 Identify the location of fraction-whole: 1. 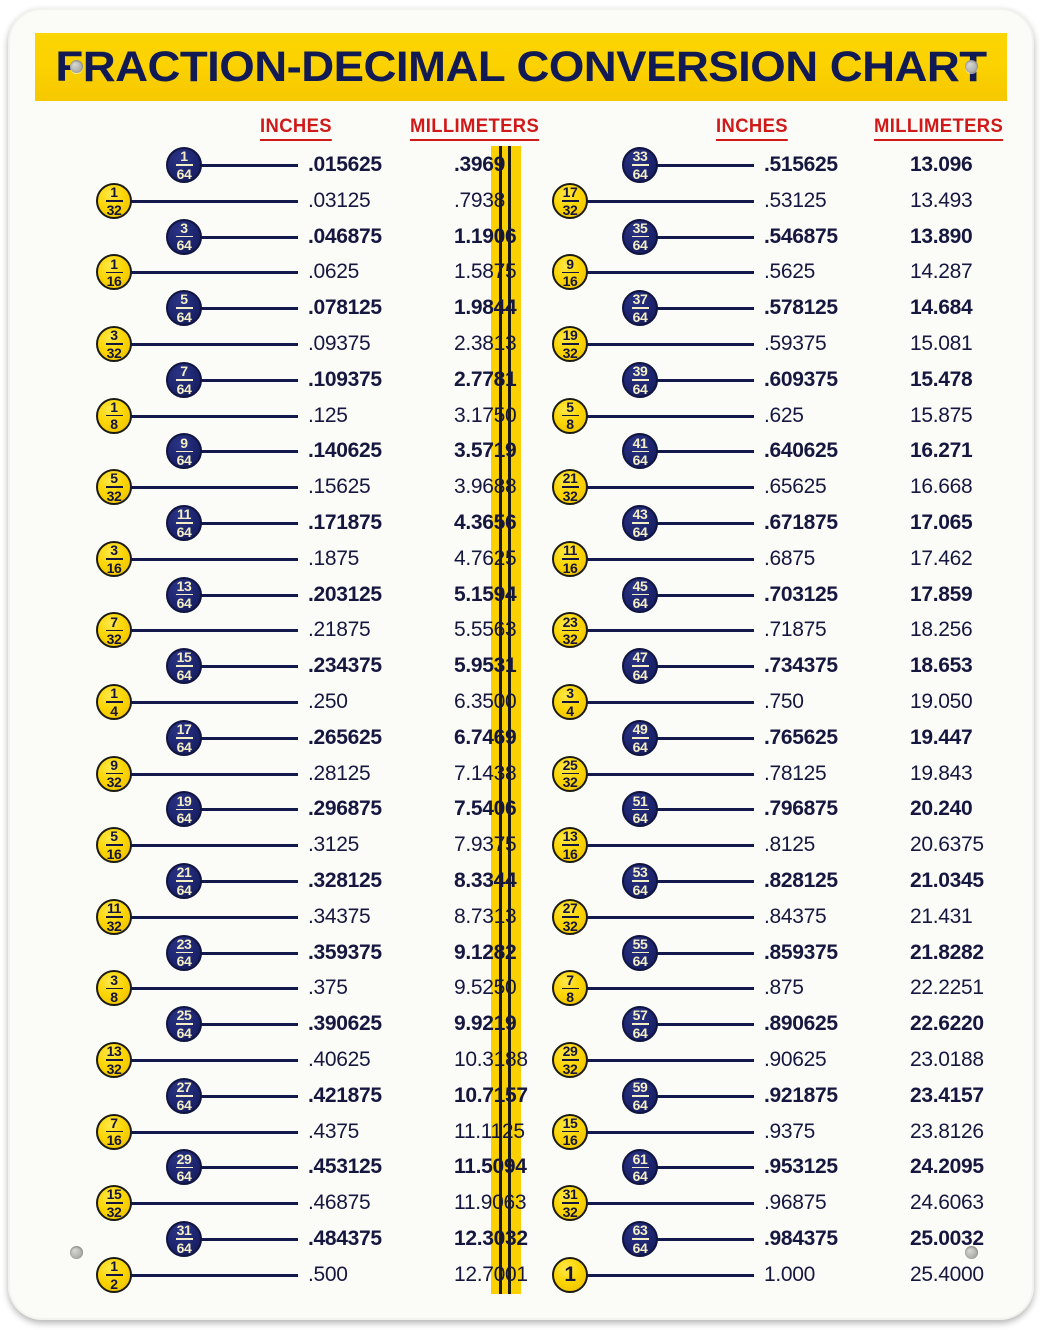
(570, 1275).